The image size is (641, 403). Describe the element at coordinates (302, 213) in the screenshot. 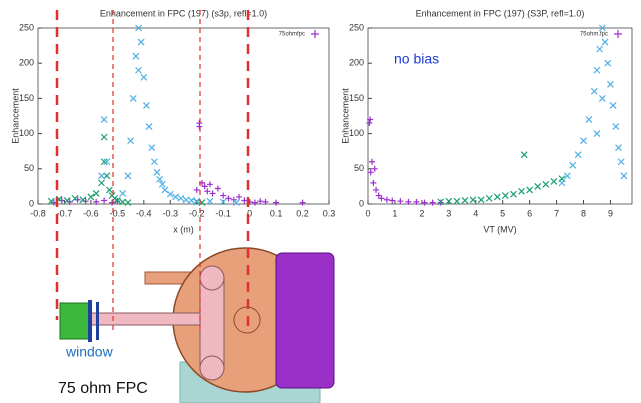

I see `x-tick-label: 0.2` at that location.